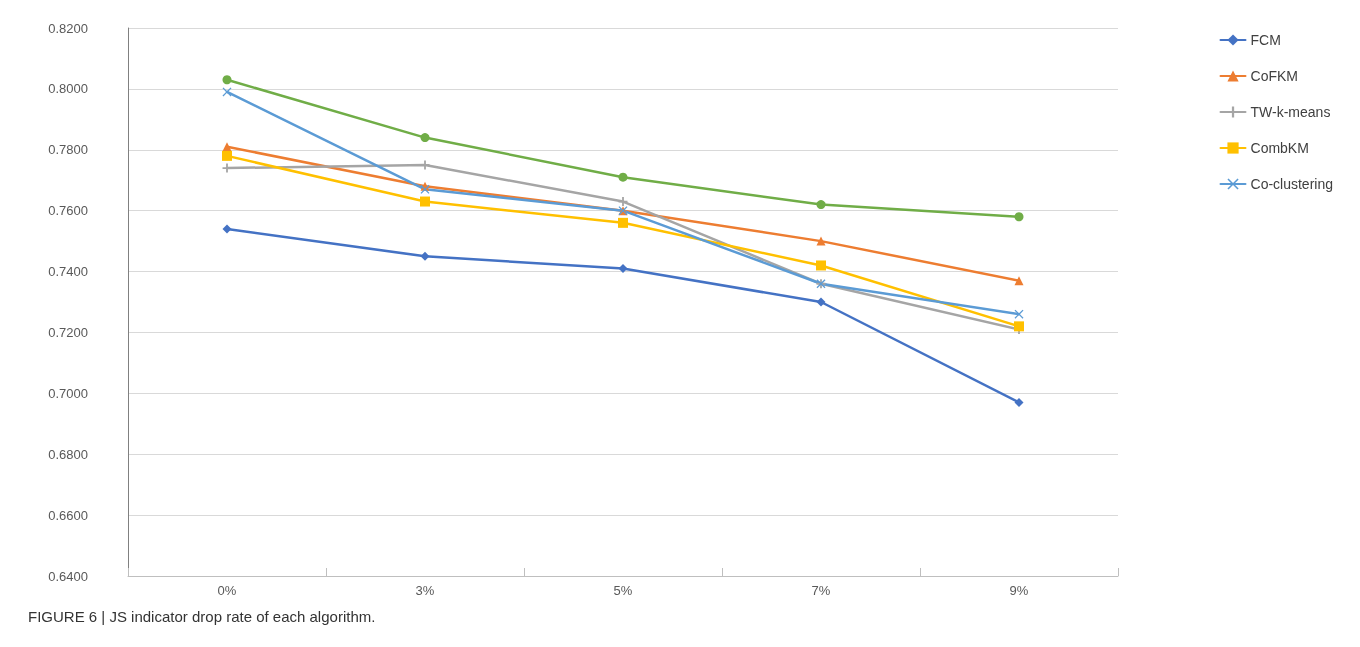 This screenshot has height=647, width=1360. Describe the element at coordinates (68, 28) in the screenshot. I see `y-tick-label: 0.8200` at that location.